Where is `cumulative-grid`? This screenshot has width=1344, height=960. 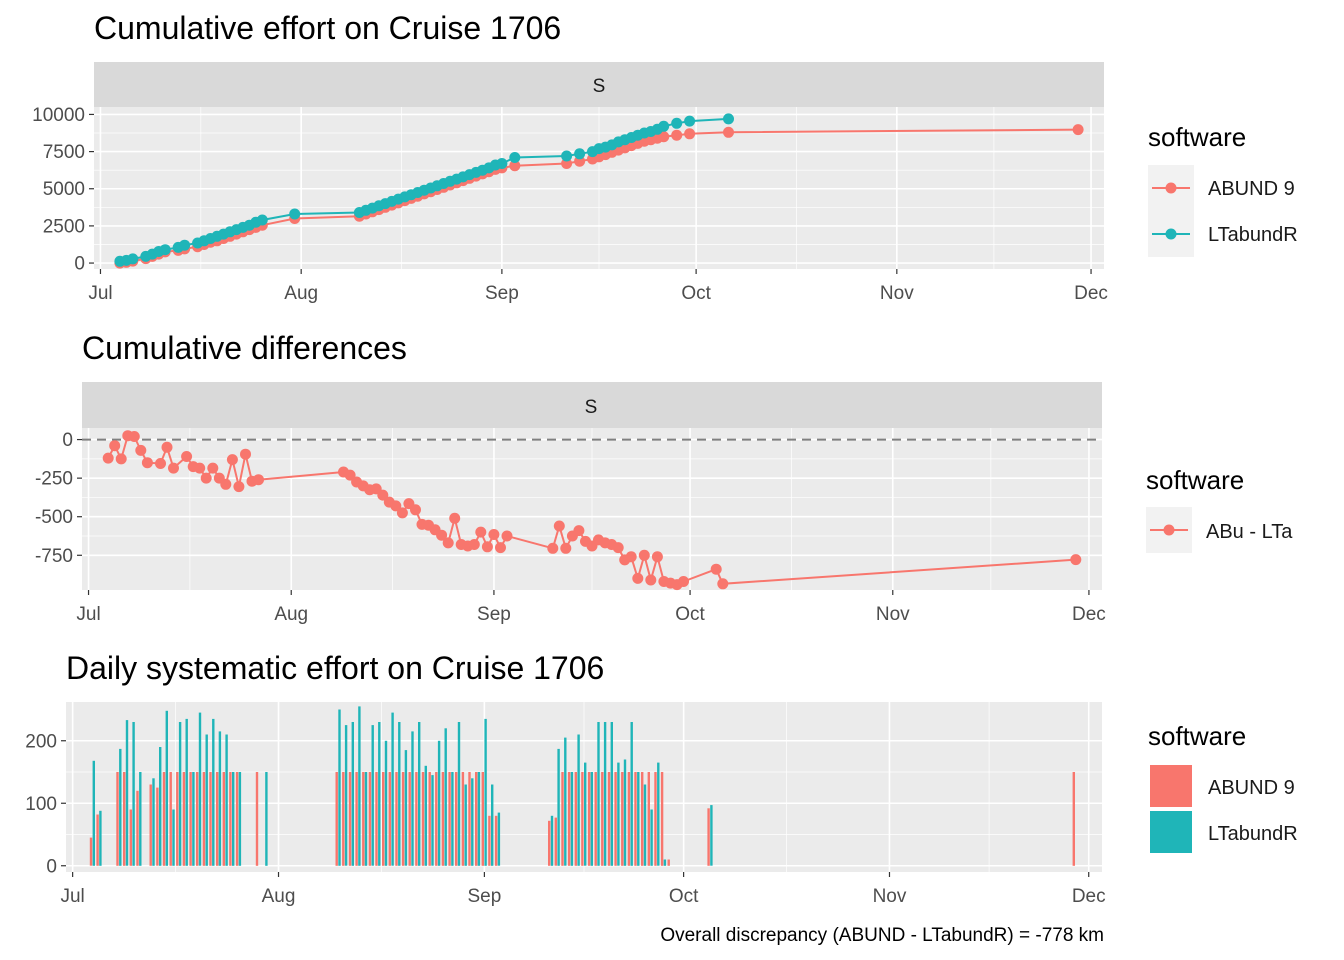 cumulative-grid is located at coordinates (599, 188).